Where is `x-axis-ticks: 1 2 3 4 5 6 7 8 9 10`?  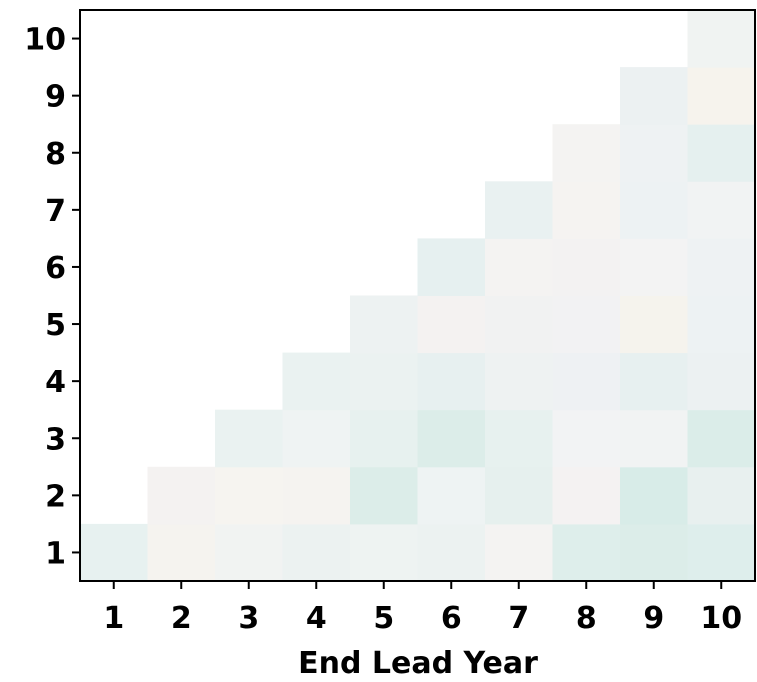
x-axis-ticks: 1 2 3 4 5 6 7 8 9 10 is located at coordinates (422, 608).